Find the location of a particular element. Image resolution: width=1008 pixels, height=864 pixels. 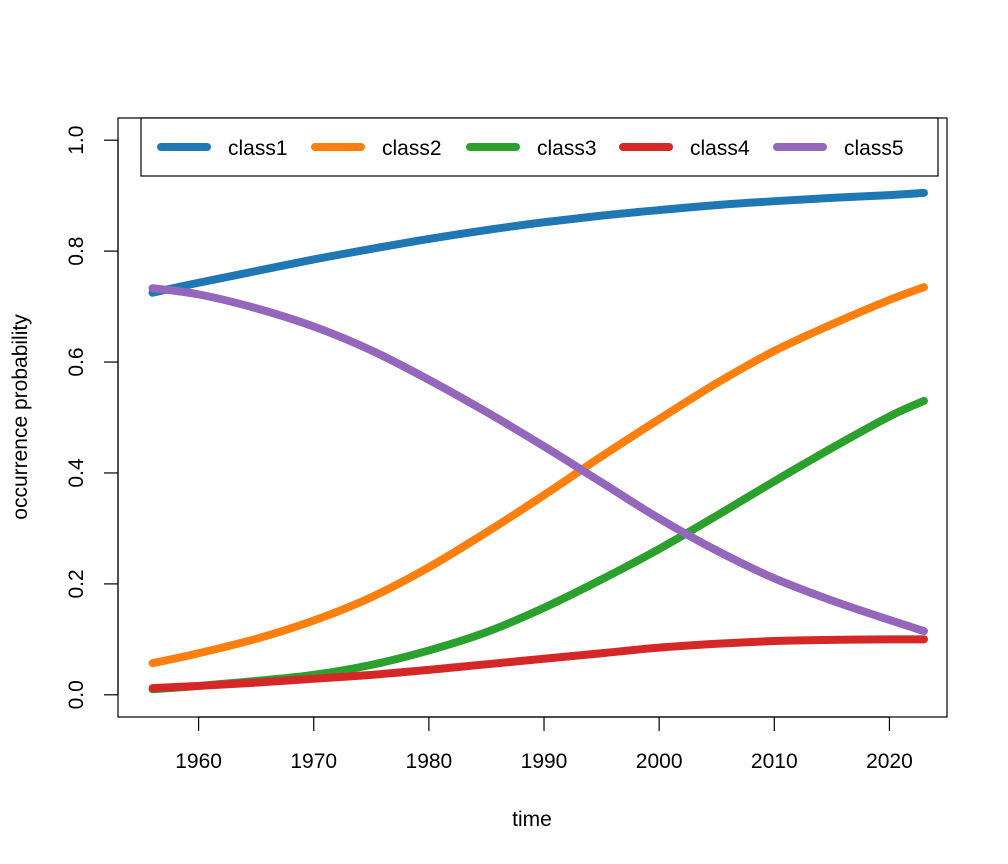

y-tick-label: 0.8 is located at coordinates (76, 251).